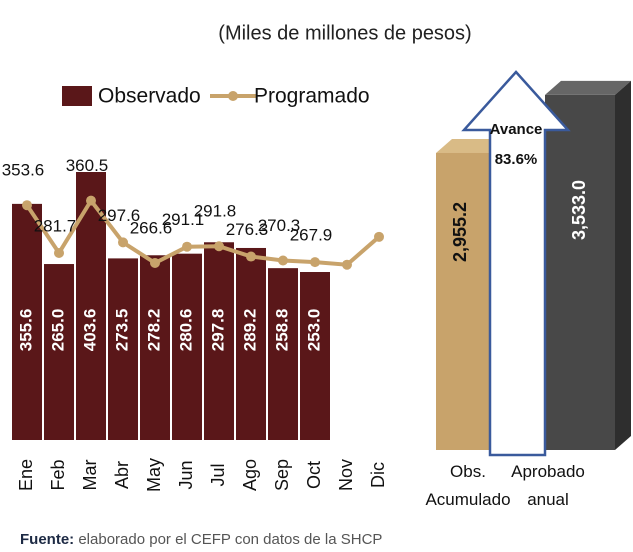 The width and height of the screenshot is (633, 552). I want to click on bar-side, so click(623, 265).